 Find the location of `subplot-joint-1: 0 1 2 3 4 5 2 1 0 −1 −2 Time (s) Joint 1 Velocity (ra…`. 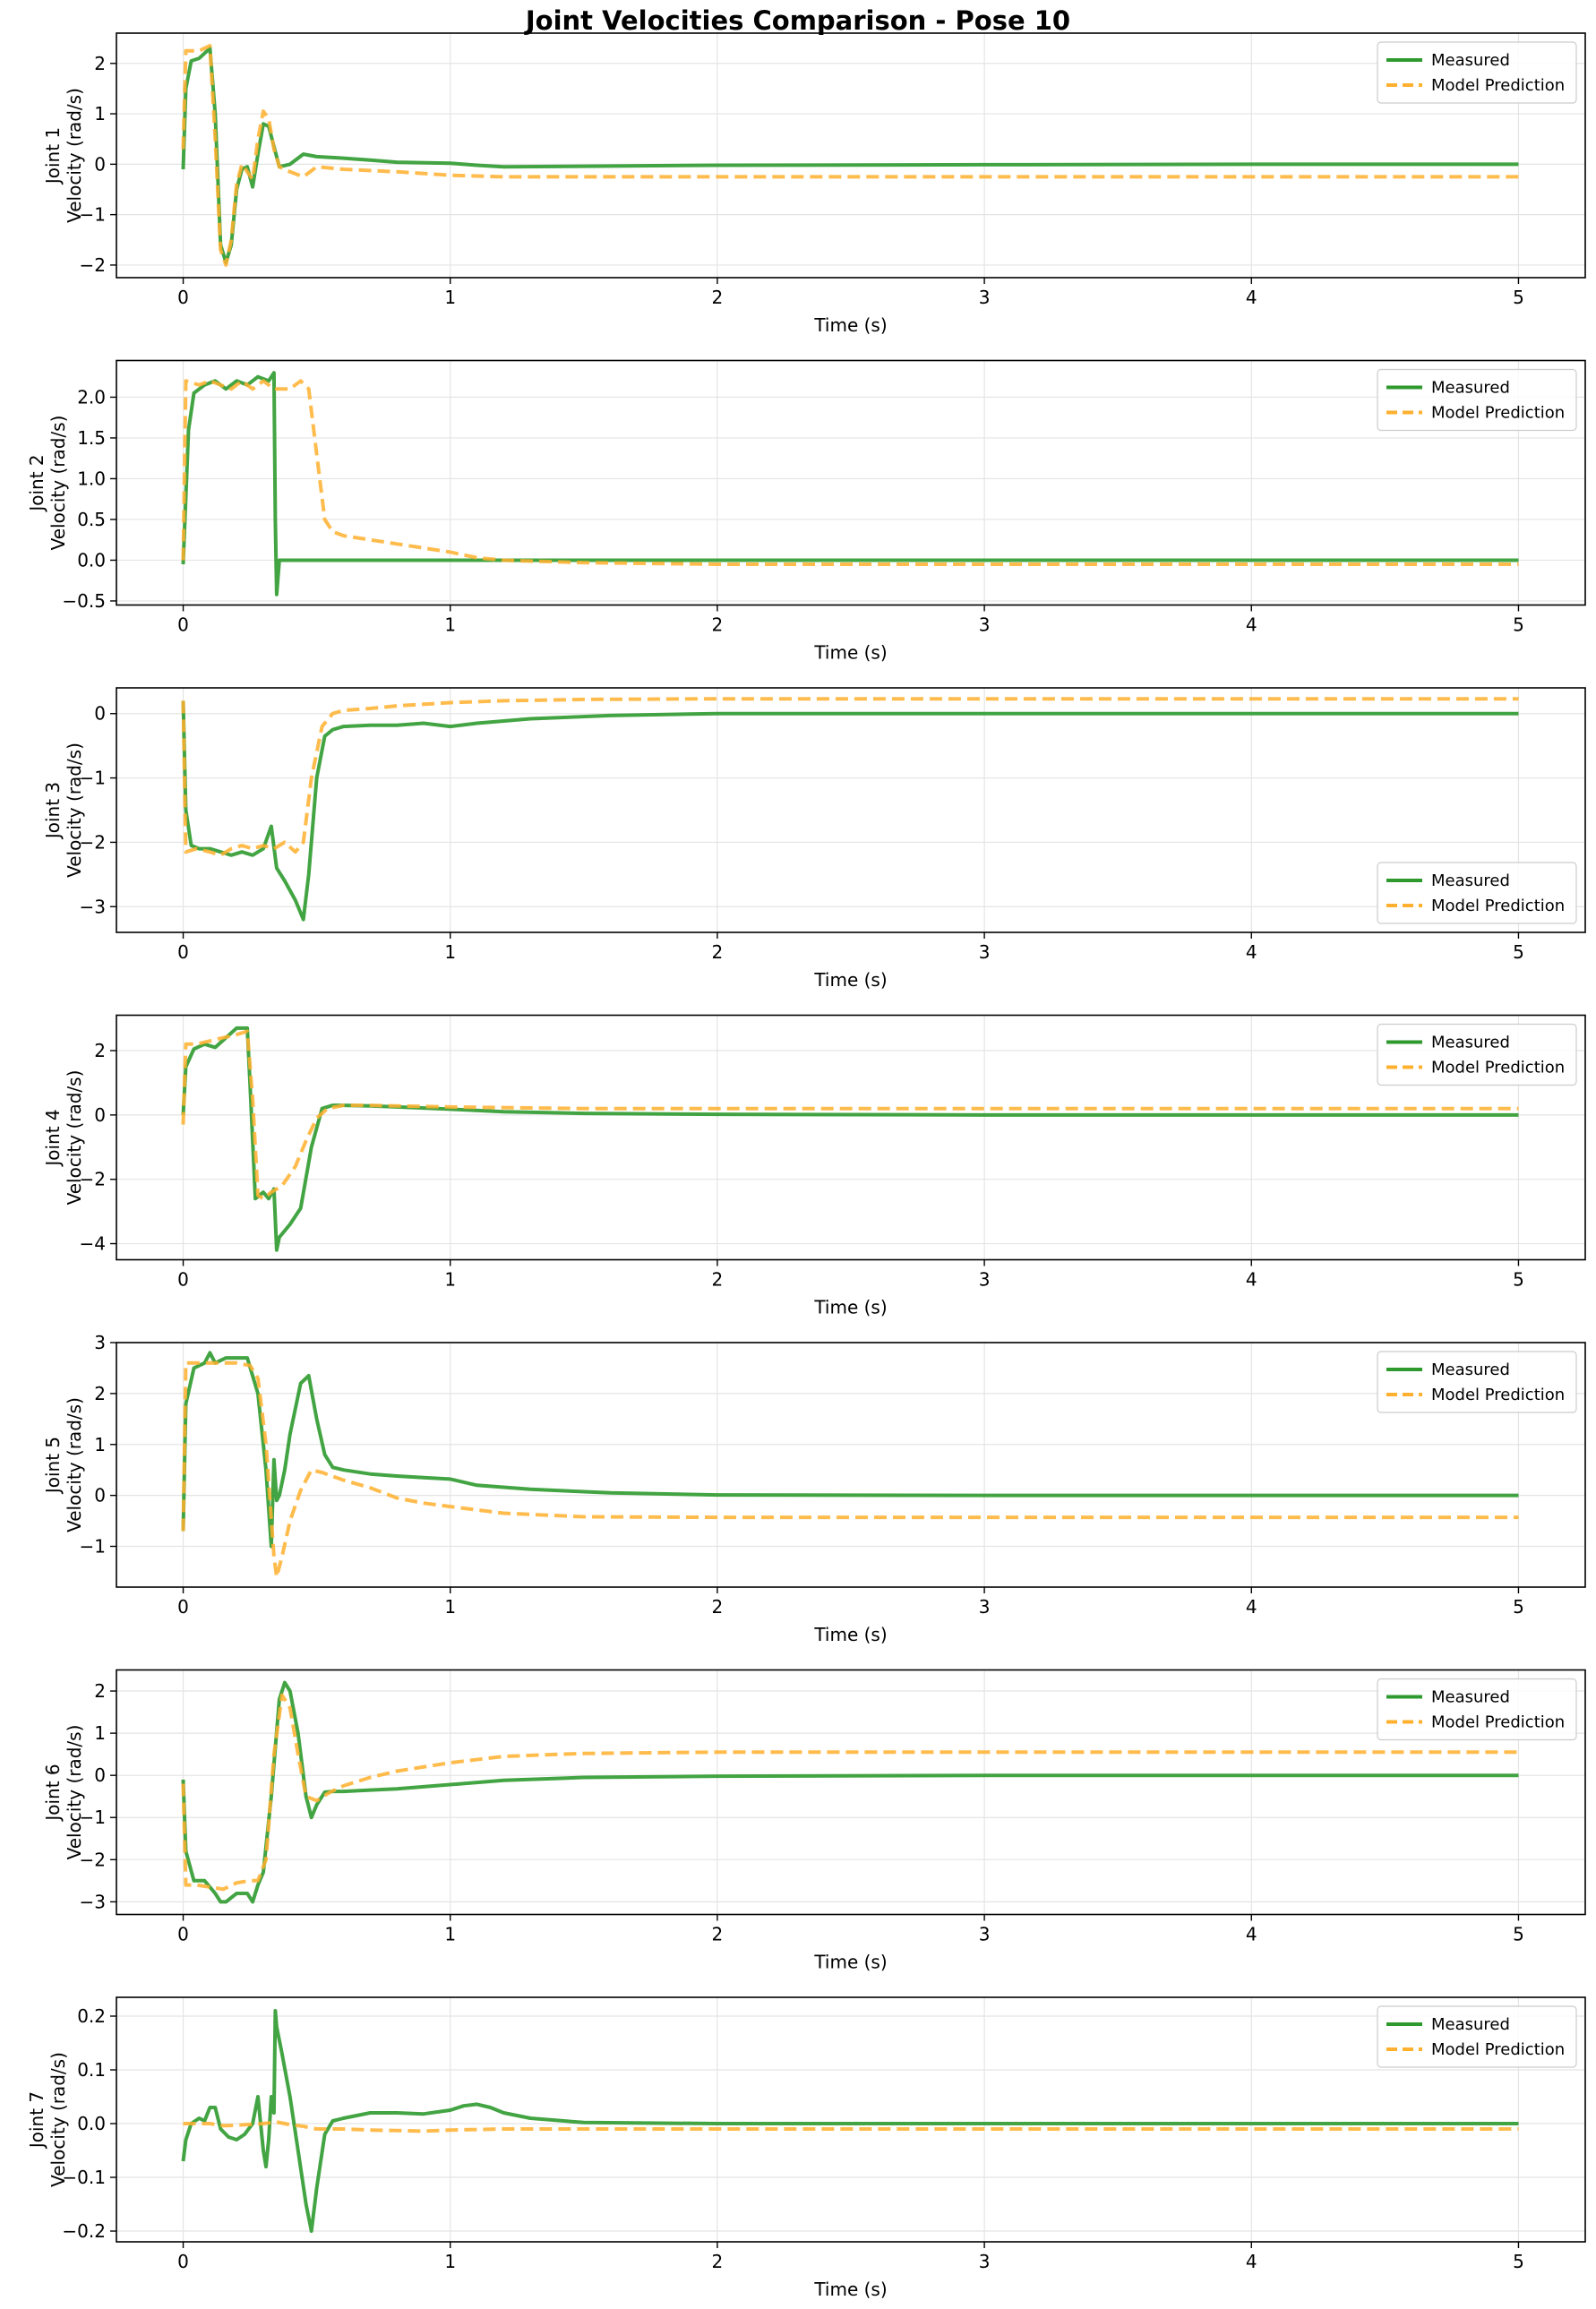

subplot-joint-1: 0 1 2 3 4 5 2 1 0 −1 −2 Time (s) Joint 1 Velocity (ra… is located at coordinates (814, 184).